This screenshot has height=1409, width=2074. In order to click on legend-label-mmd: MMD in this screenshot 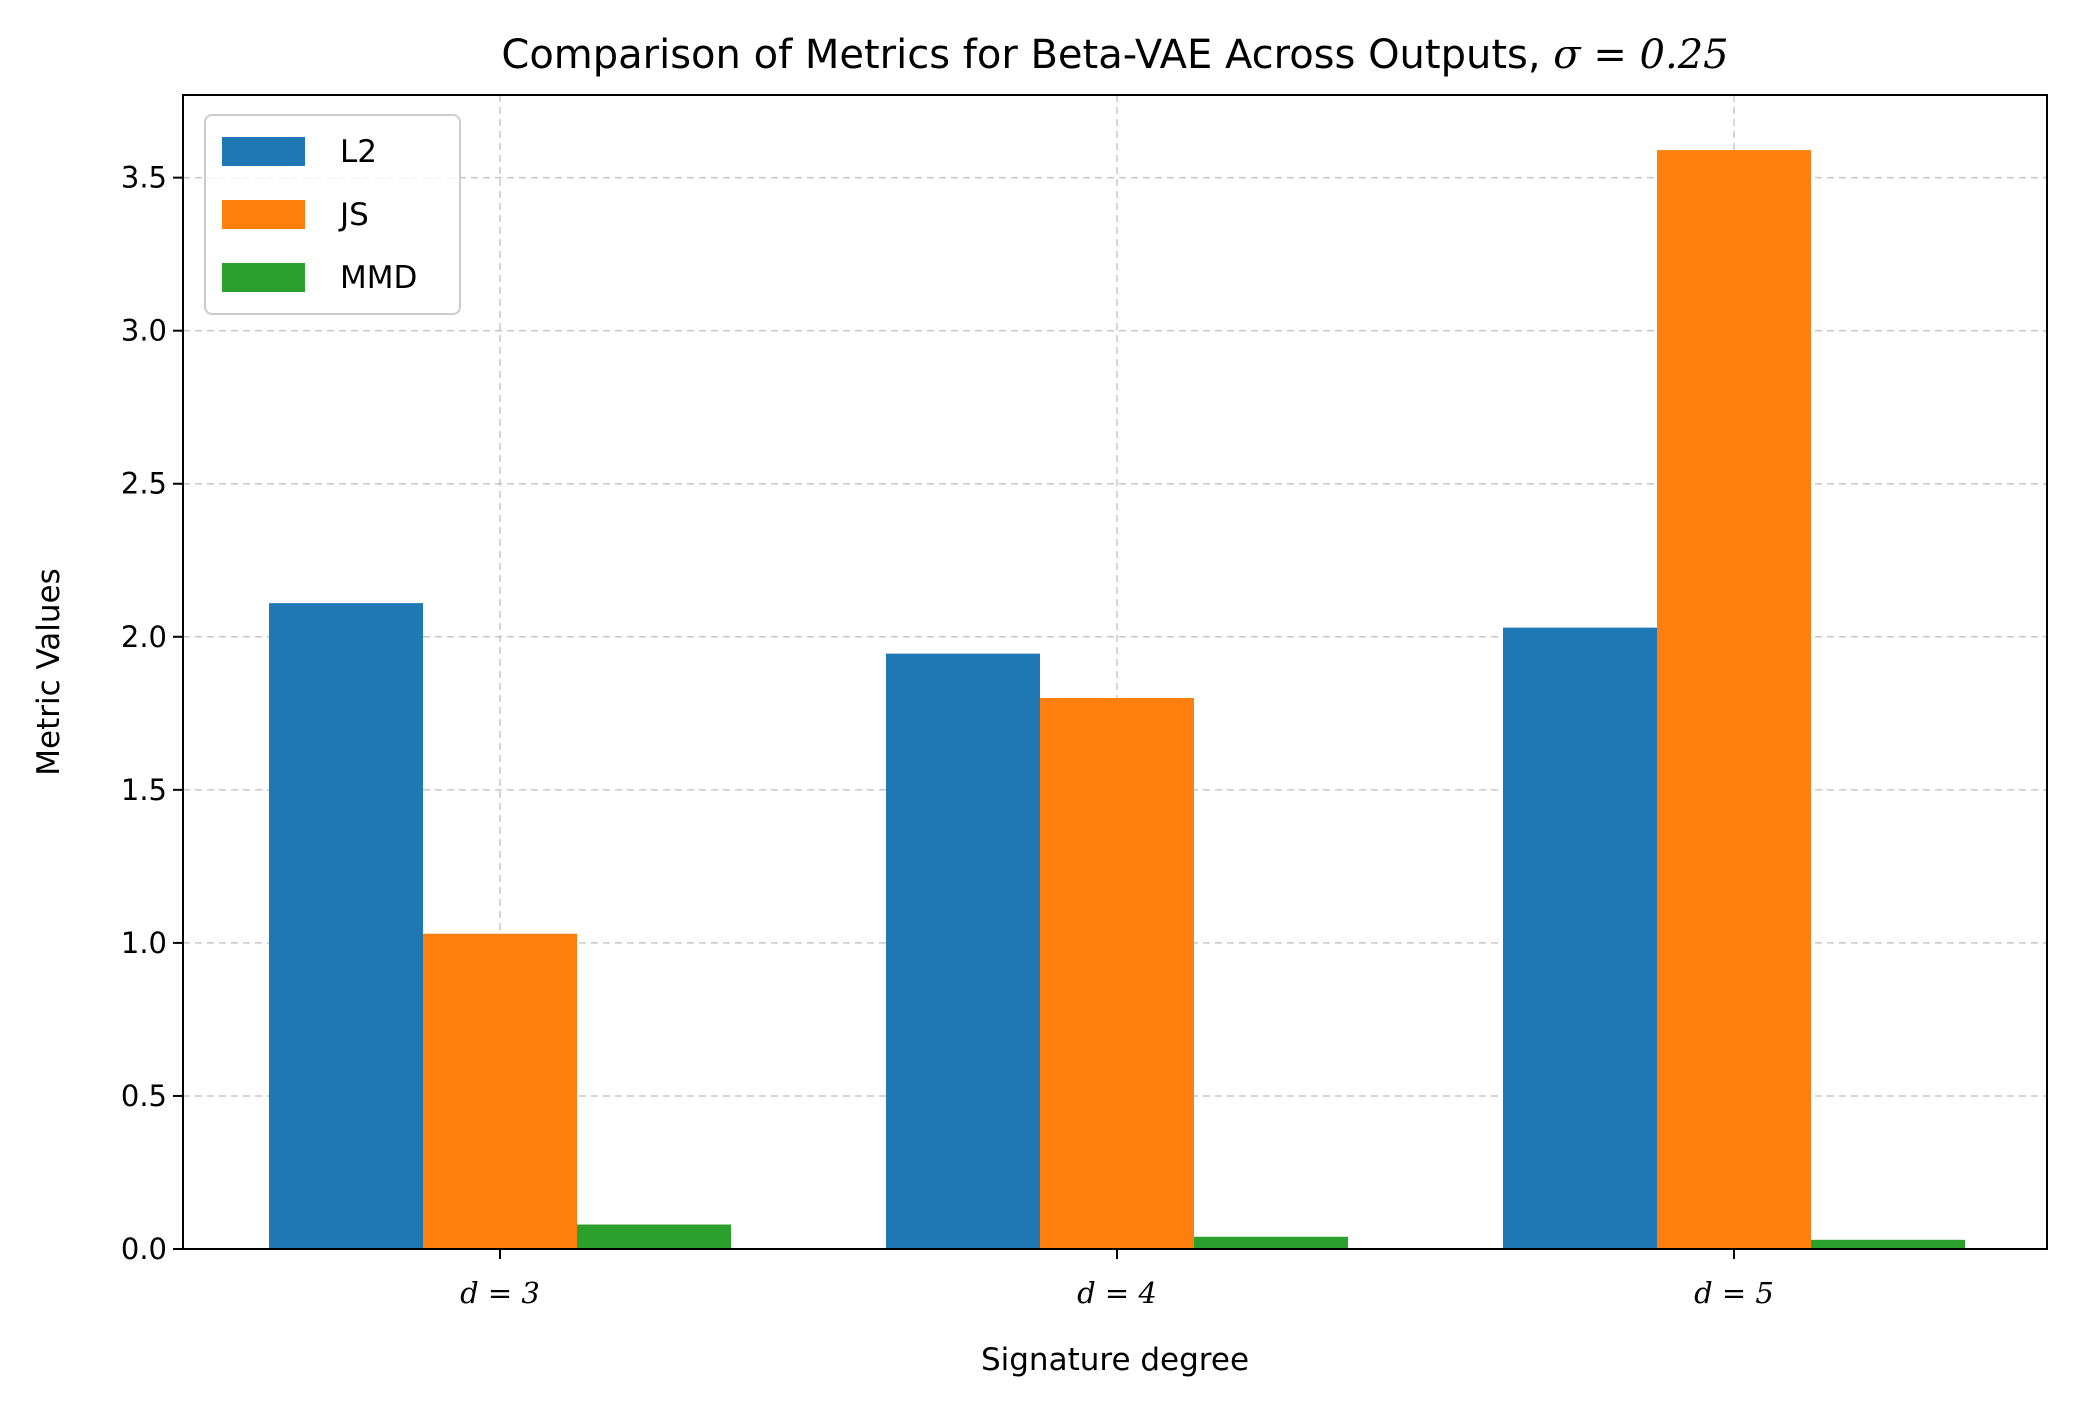, I will do `click(378, 278)`.